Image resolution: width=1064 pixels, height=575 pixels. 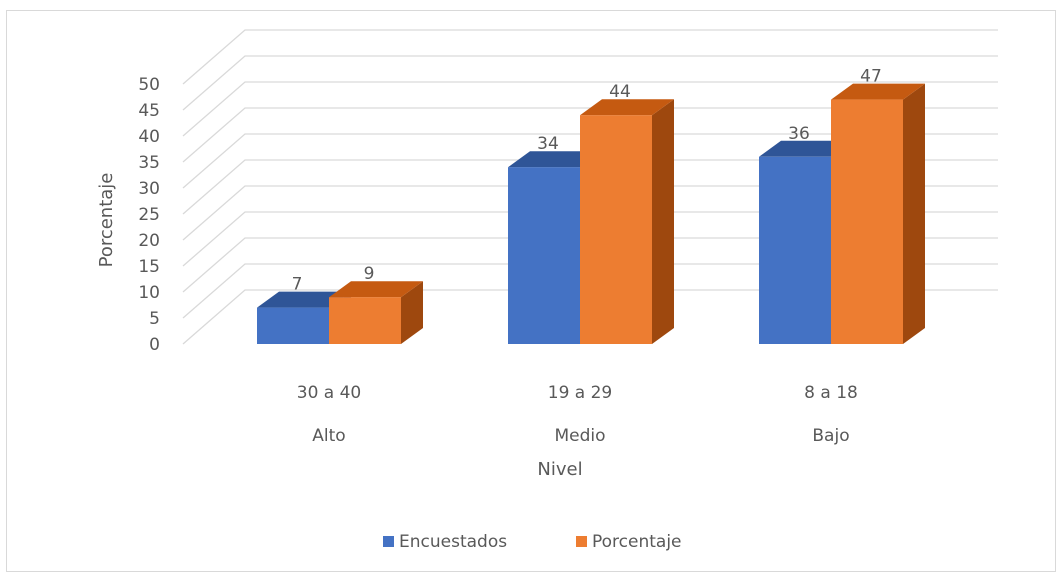 What do you see at coordinates (149, 137) in the screenshot?
I see `y-tick-label: 40` at bounding box center [149, 137].